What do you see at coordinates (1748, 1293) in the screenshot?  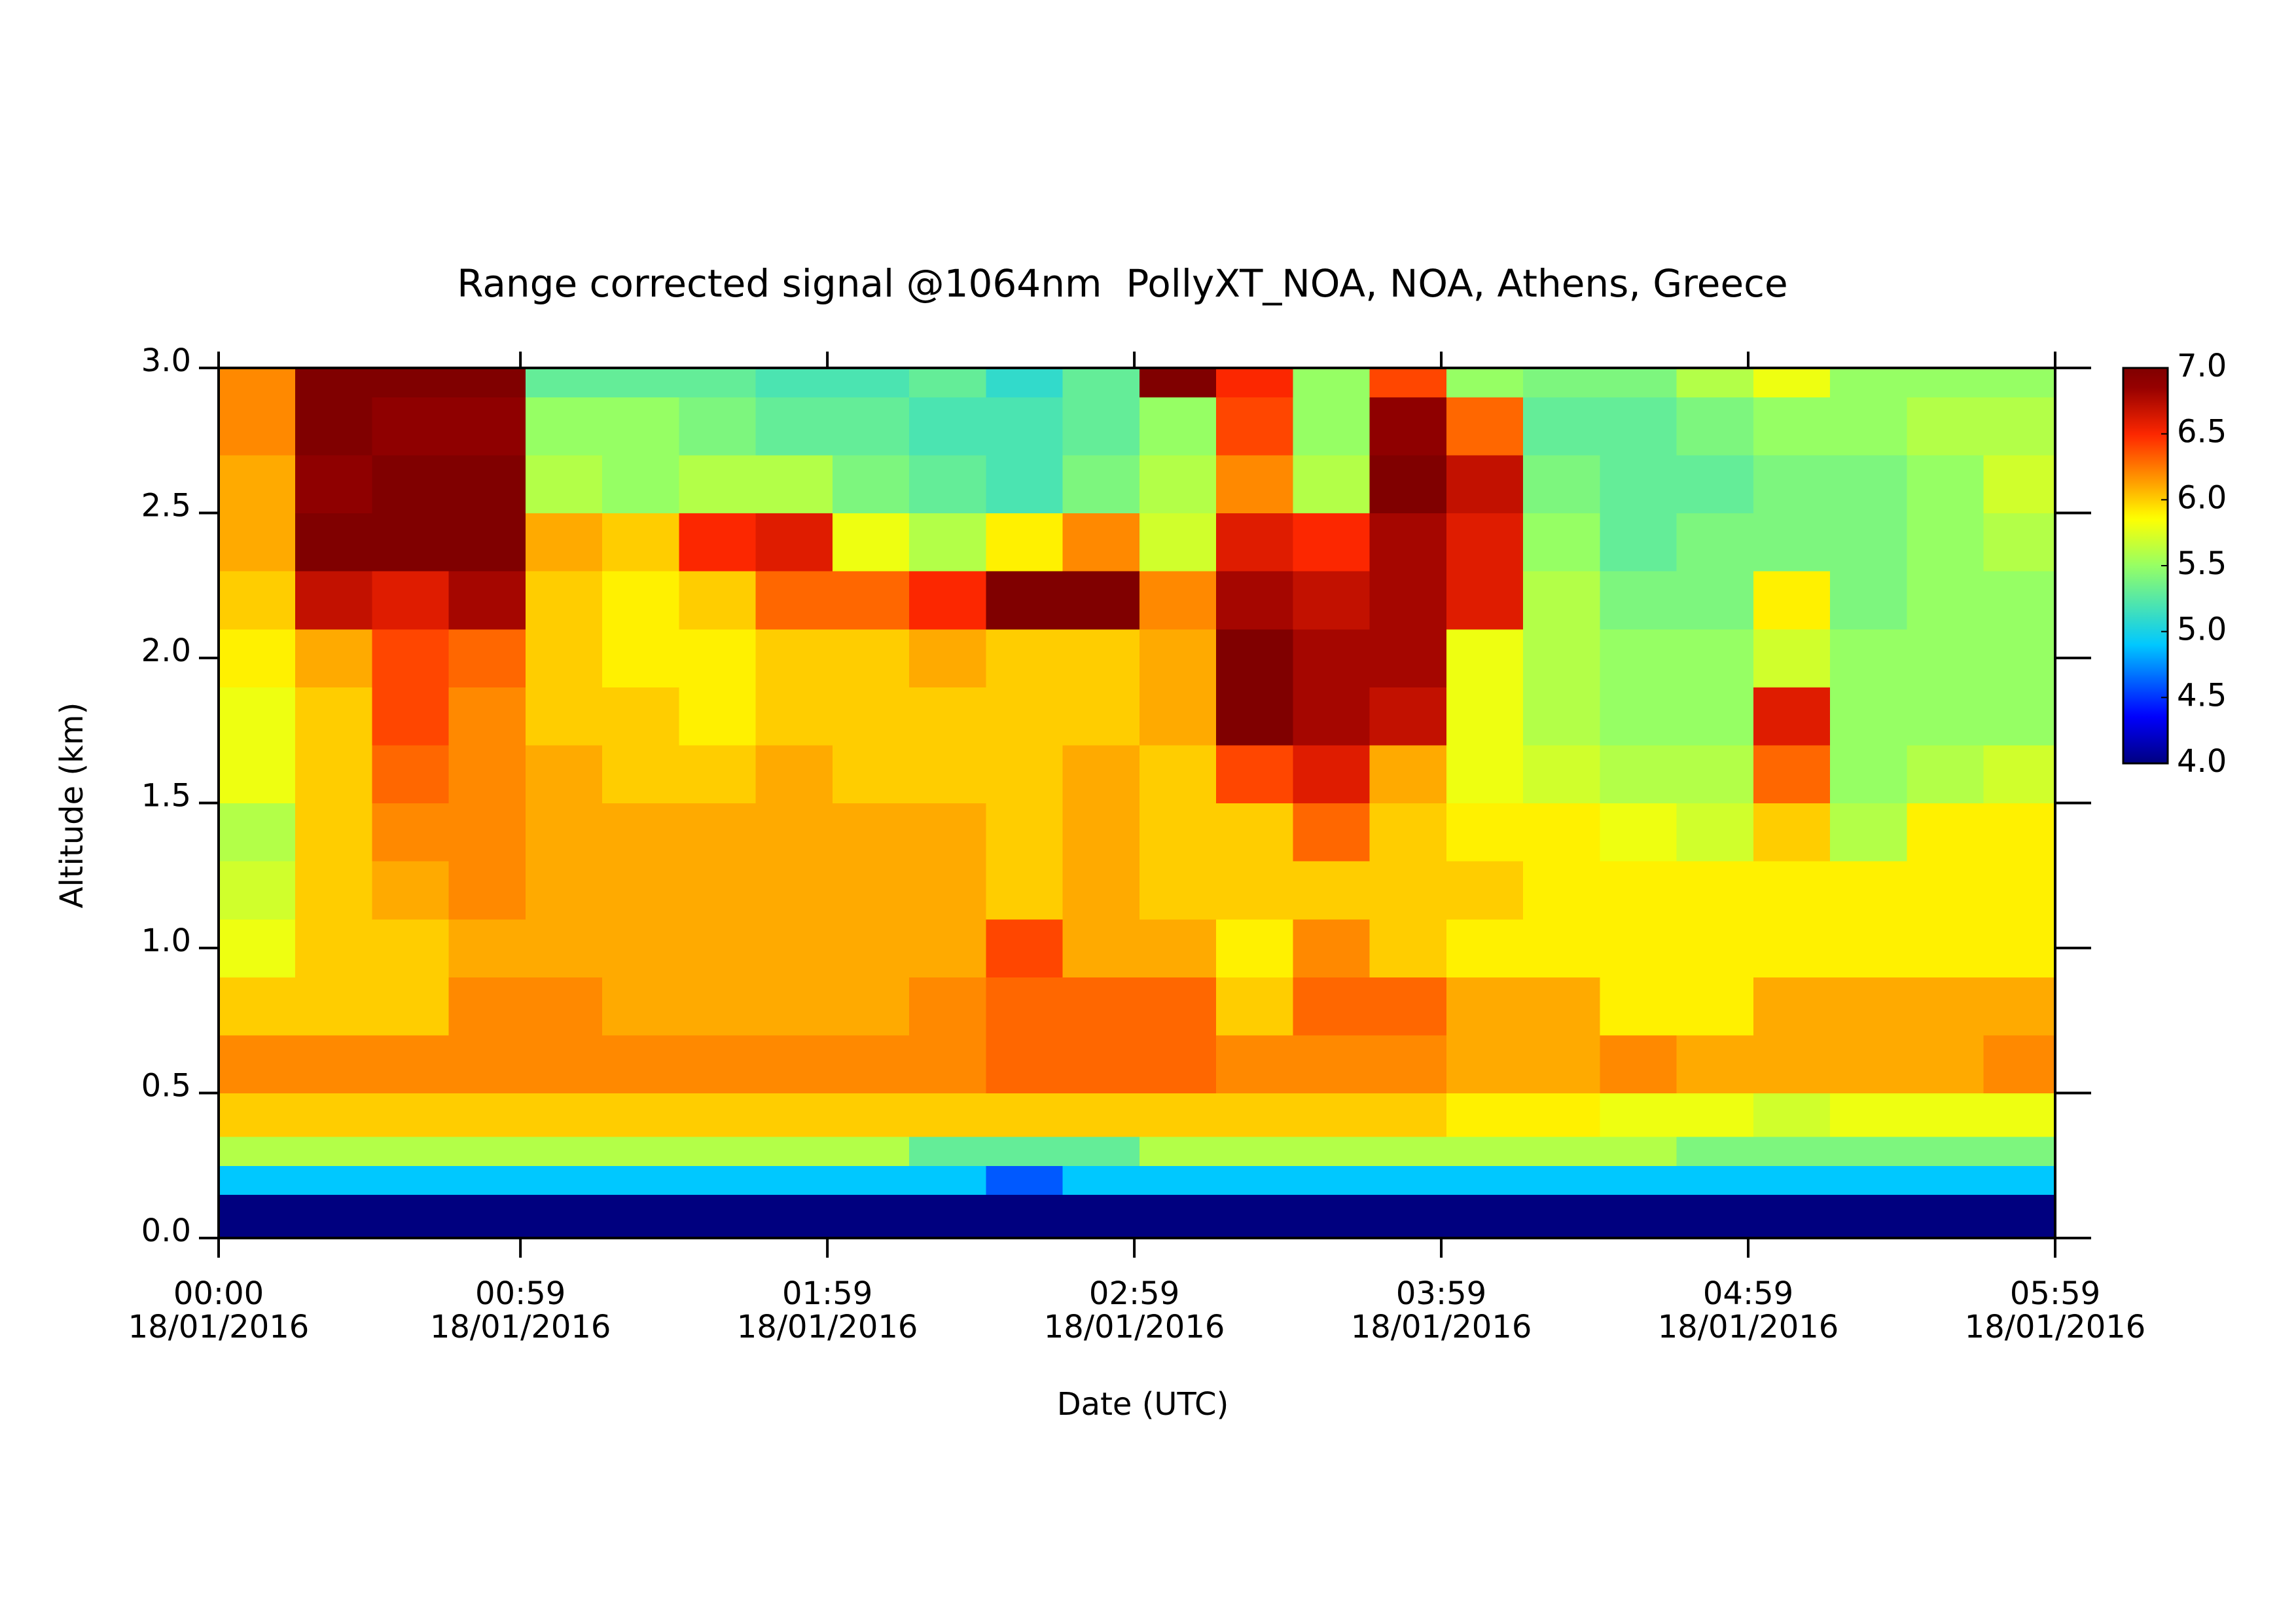 I see `x-tick-label: 04:59` at bounding box center [1748, 1293].